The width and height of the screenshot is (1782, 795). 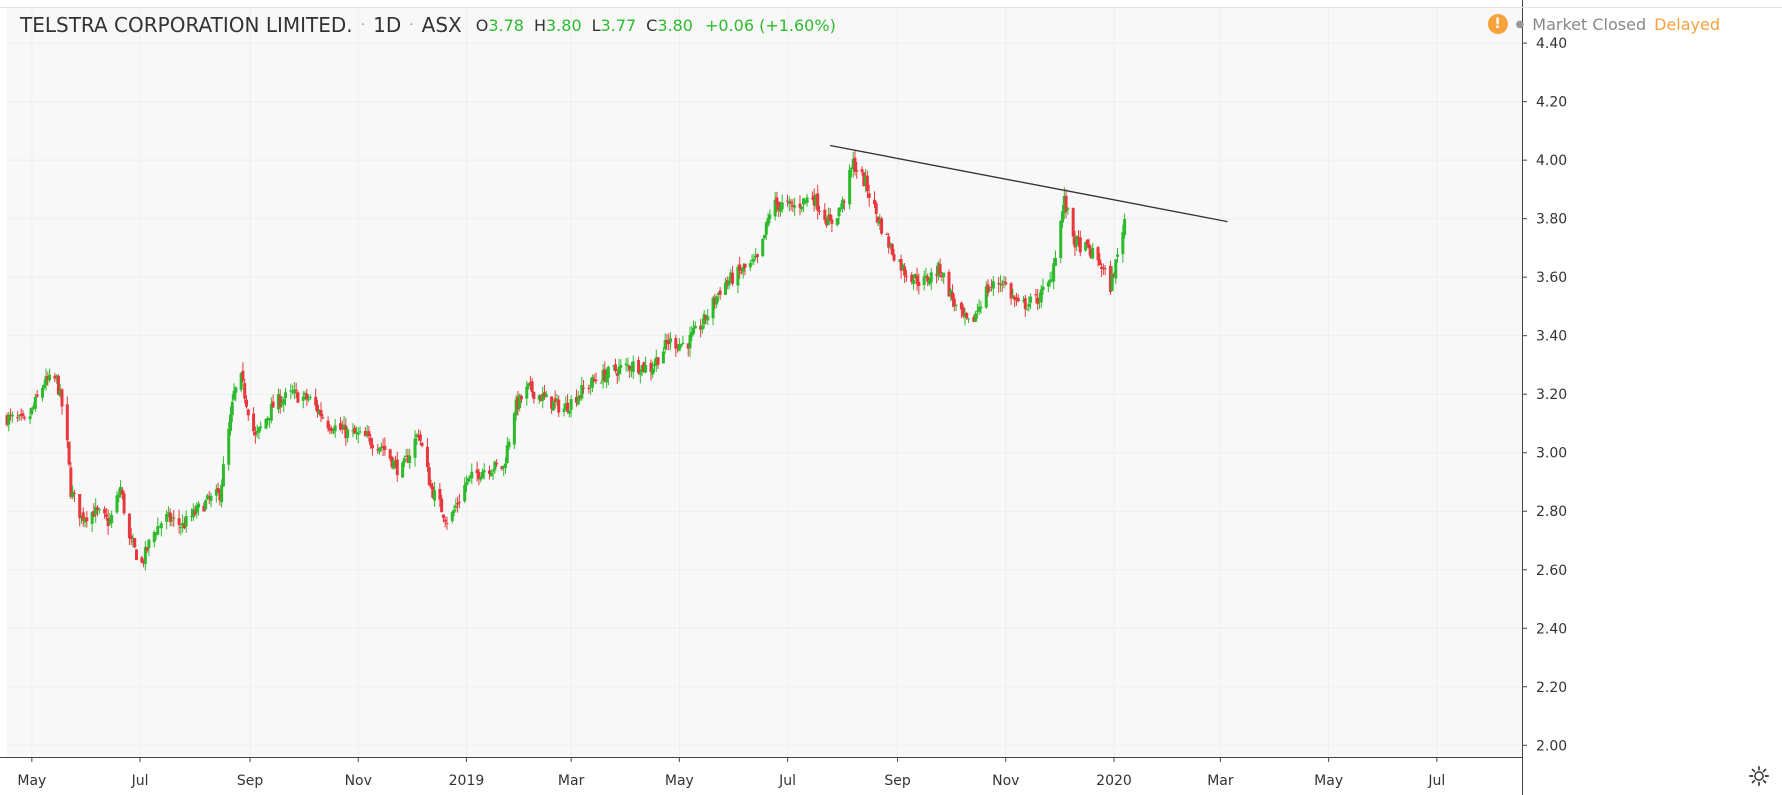 What do you see at coordinates (441, 25) in the screenshot?
I see `exchange-label: ASX` at bounding box center [441, 25].